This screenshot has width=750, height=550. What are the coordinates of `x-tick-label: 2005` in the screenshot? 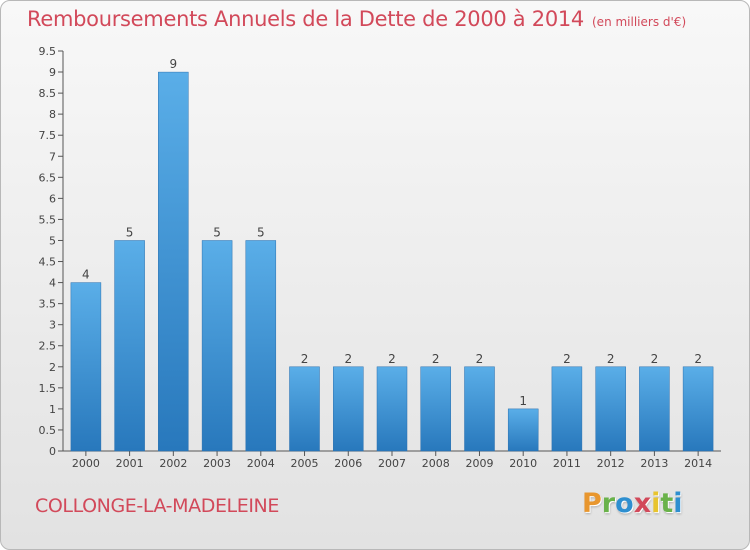 It's located at (305, 463).